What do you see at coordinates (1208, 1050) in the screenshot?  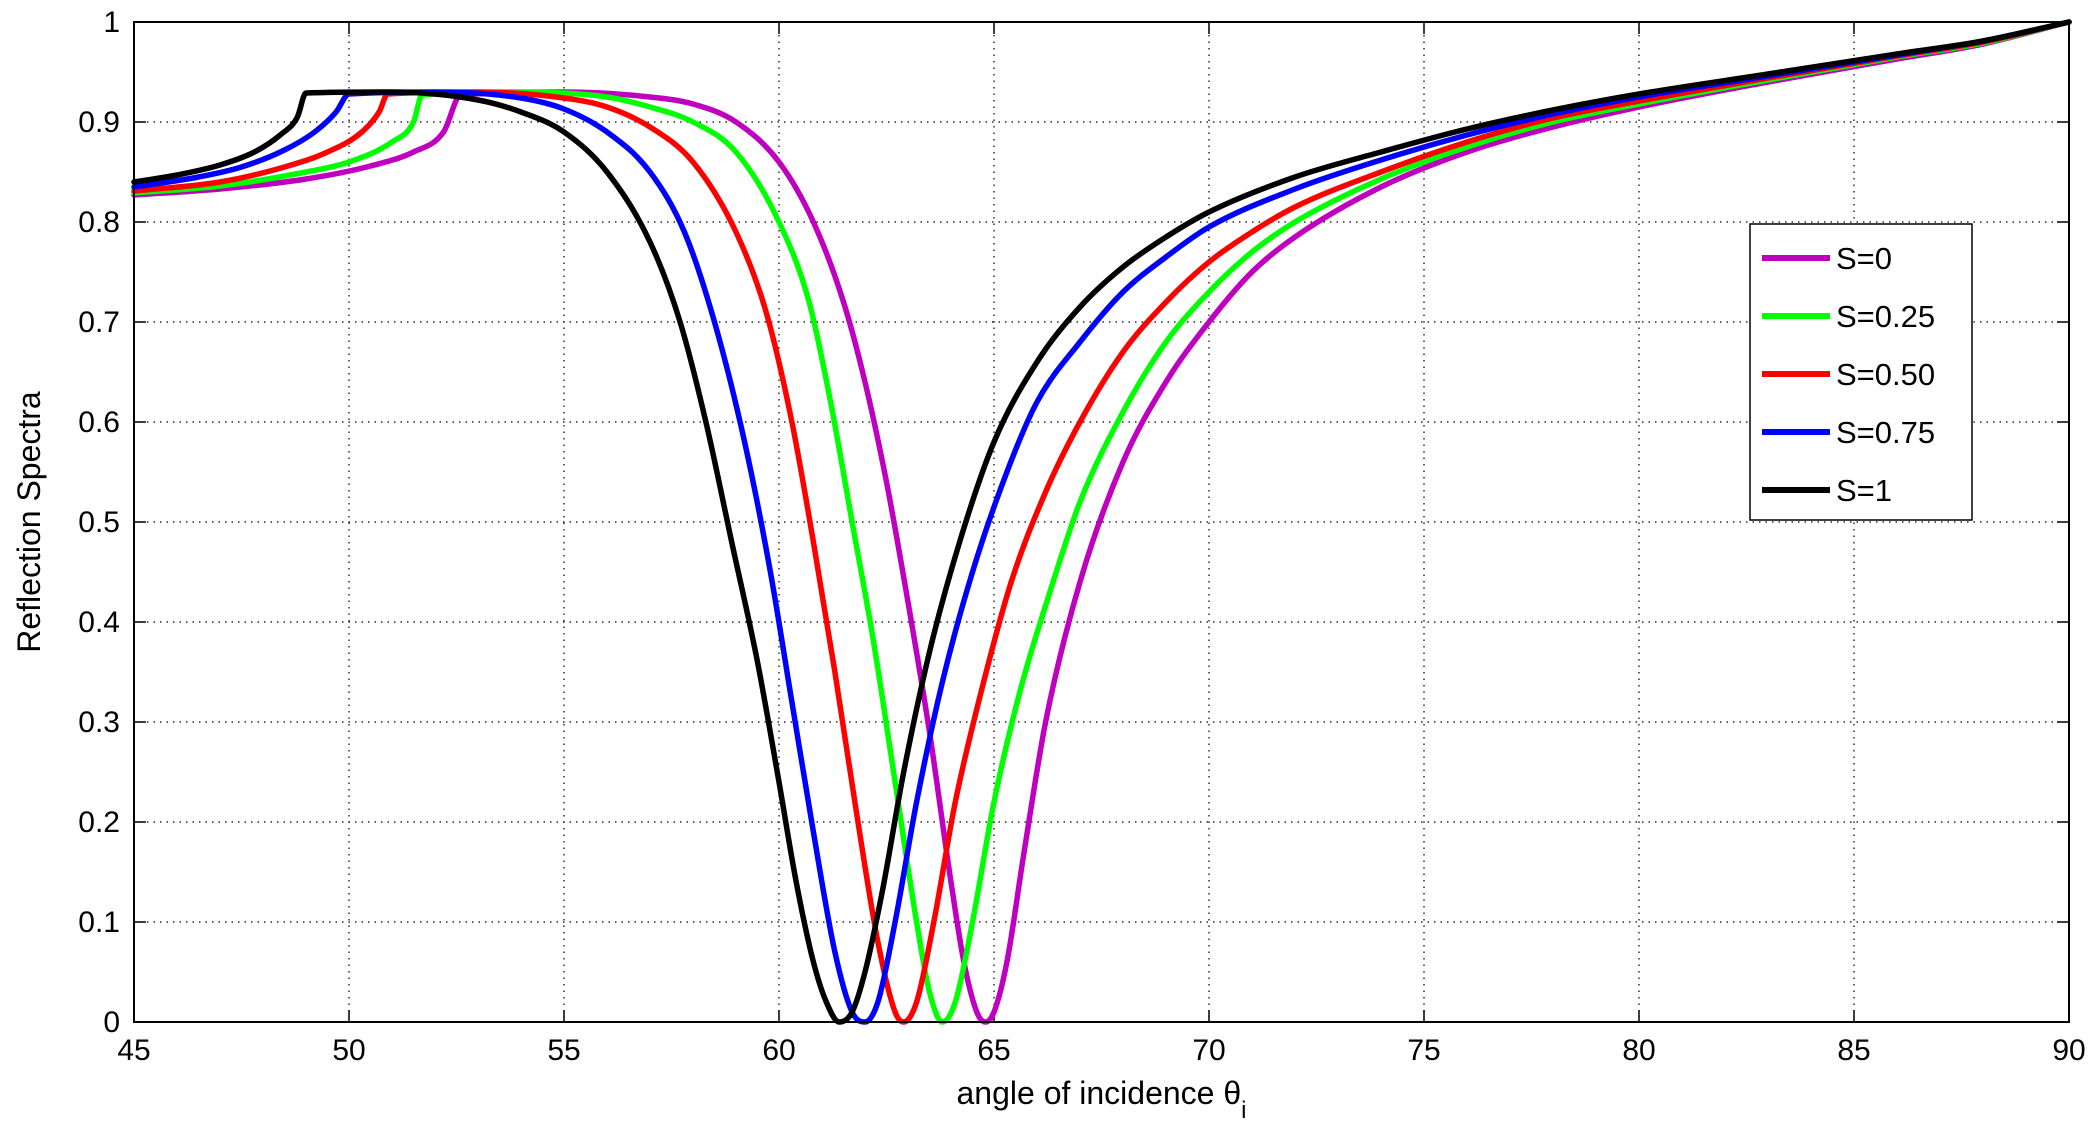 I see `x-tick-label: 70` at bounding box center [1208, 1050].